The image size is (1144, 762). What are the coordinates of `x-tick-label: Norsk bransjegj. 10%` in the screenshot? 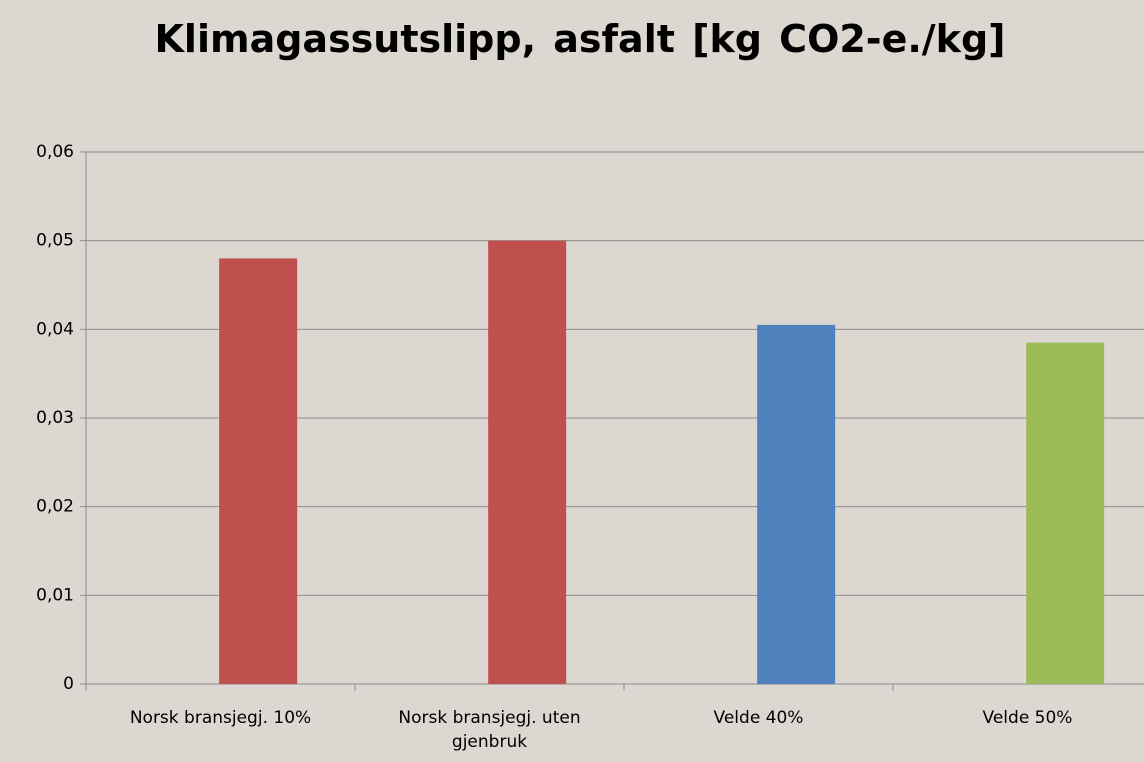 It's located at (220, 718).